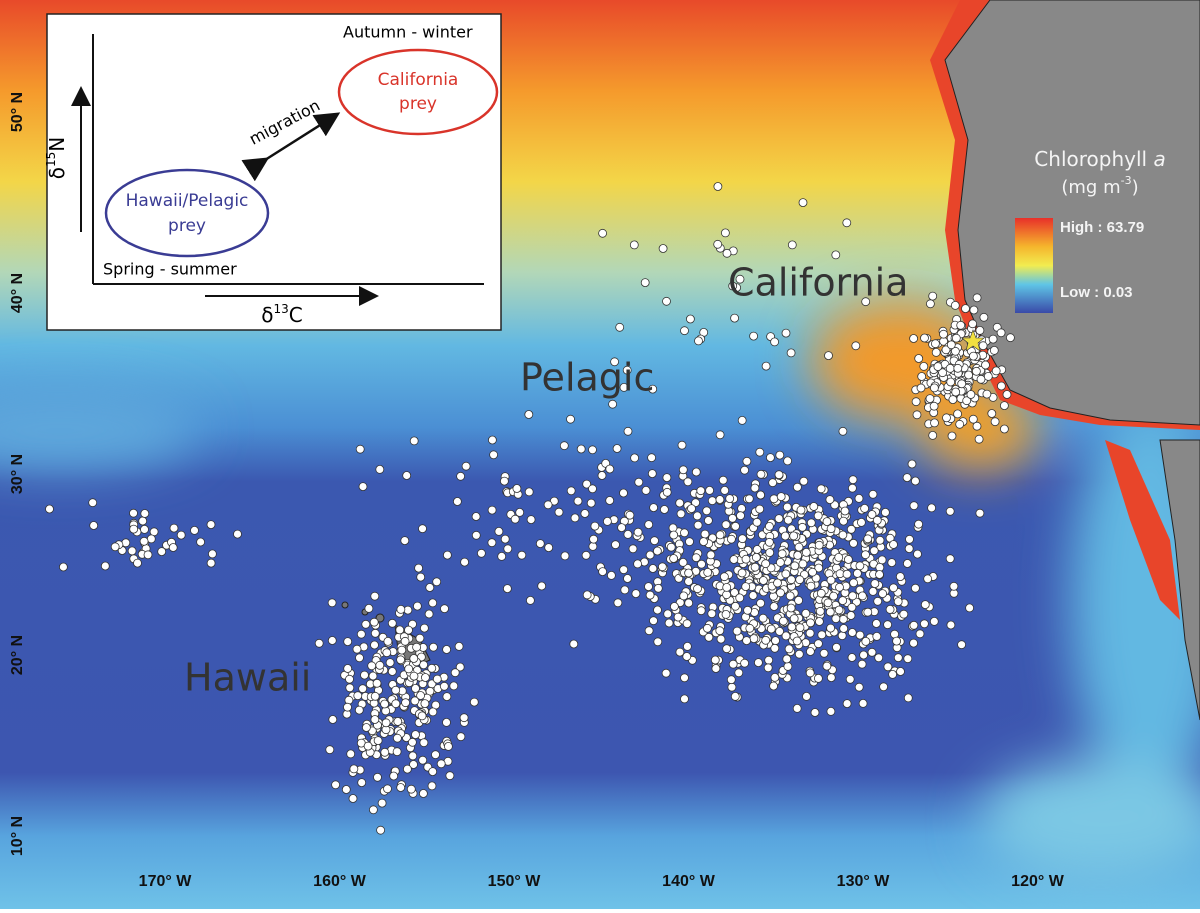 The height and width of the screenshot is (913, 1200). I want to click on longitude-label: 120° W, so click(1038, 881).